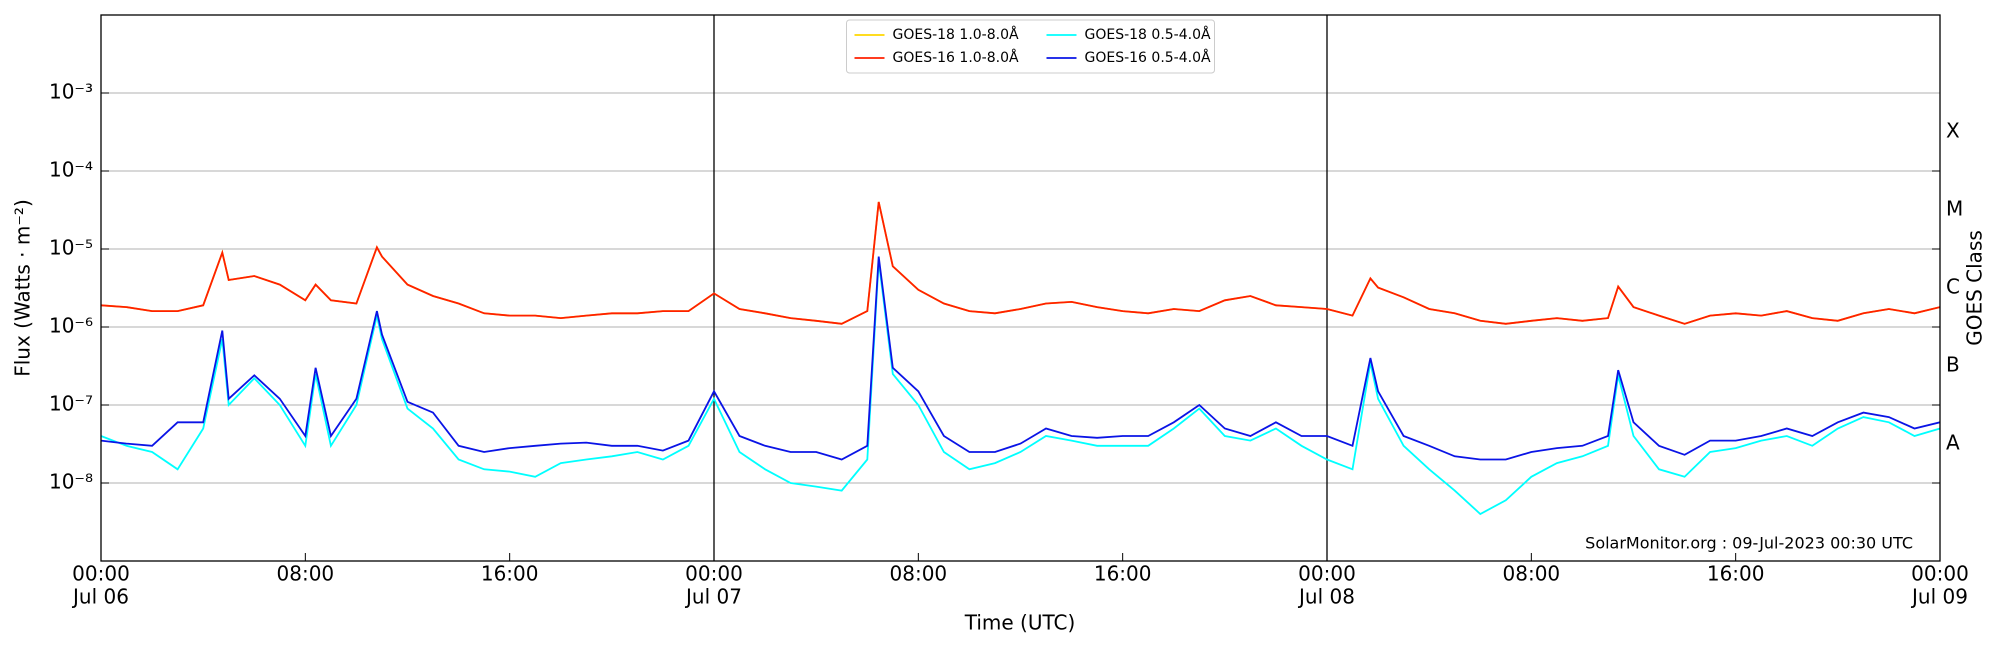 The image size is (2000, 650). What do you see at coordinates (1326, 597) in the screenshot?
I see `x-tick-date: Jul 08` at bounding box center [1326, 597].